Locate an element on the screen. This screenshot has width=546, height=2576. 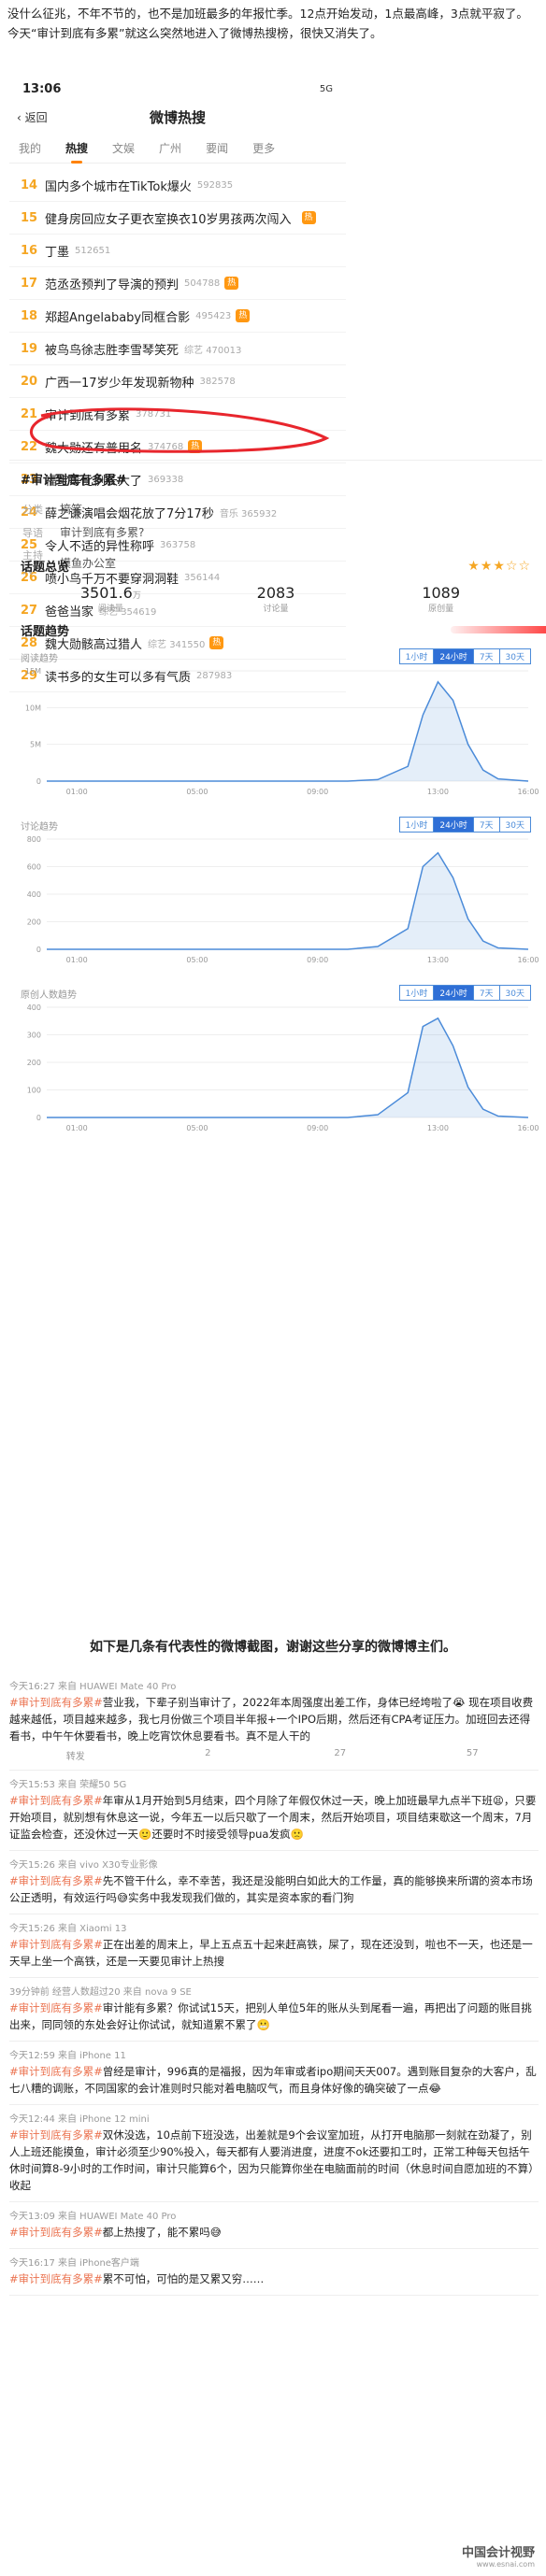
topic-summary: 话题总览 ★★★☆☆ 3501.6万 阅读量 2083 讨论量 1089 原创量 is located at coordinates (275, 584).